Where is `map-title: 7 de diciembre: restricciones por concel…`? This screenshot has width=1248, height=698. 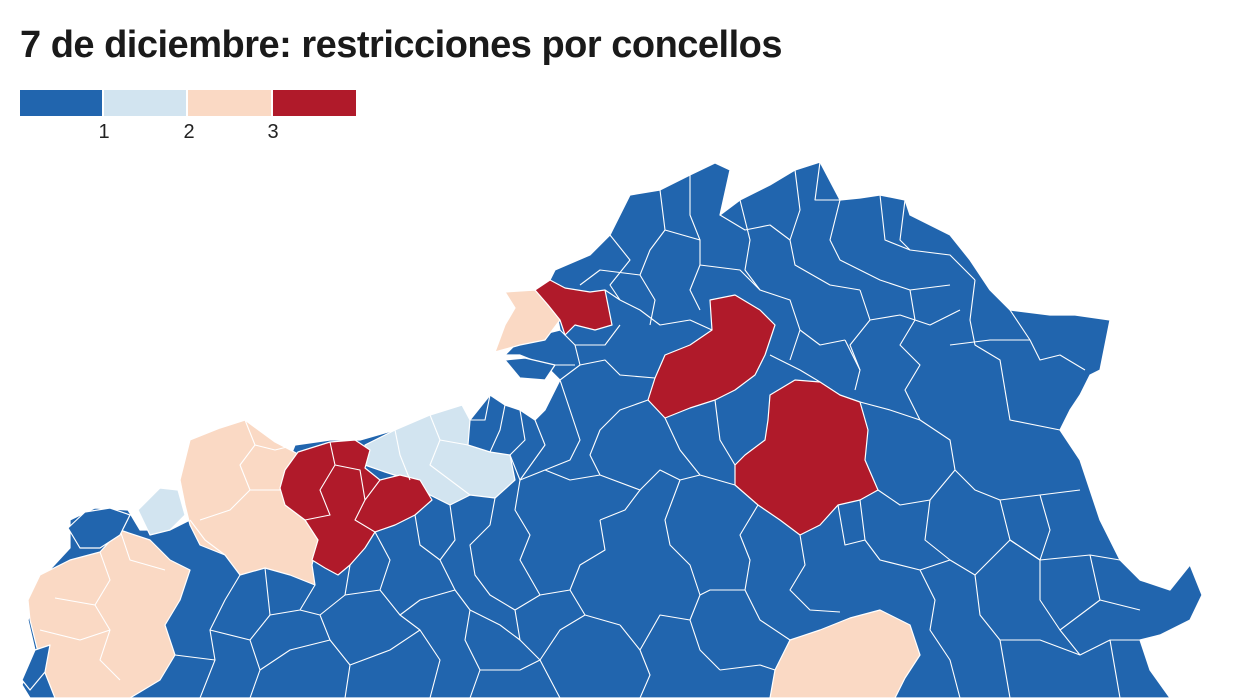
map-title: 7 de diciembre: restricciones por concel… is located at coordinates (401, 45).